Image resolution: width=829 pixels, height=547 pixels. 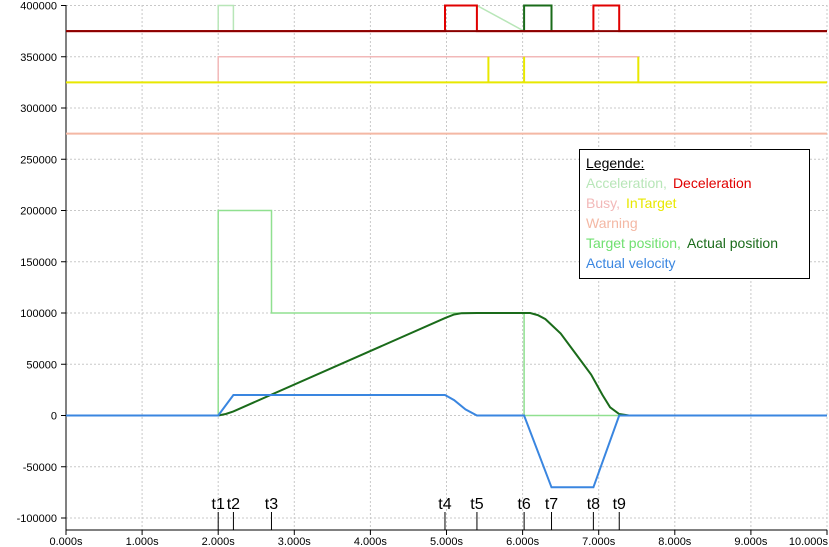 I want to click on x-tick-label: 7.000s, so click(x=599, y=541).